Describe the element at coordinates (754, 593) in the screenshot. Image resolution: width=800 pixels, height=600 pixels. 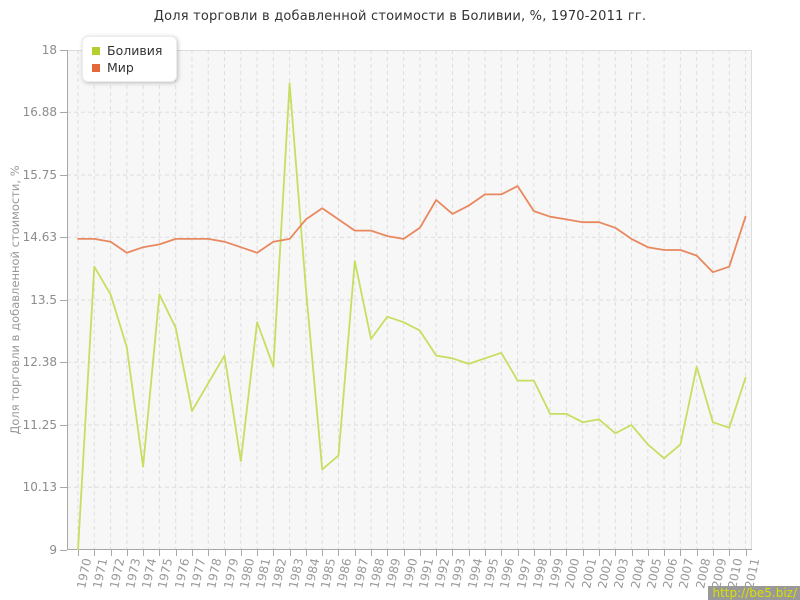
I see `watermark: http://be5.biz/` at that location.